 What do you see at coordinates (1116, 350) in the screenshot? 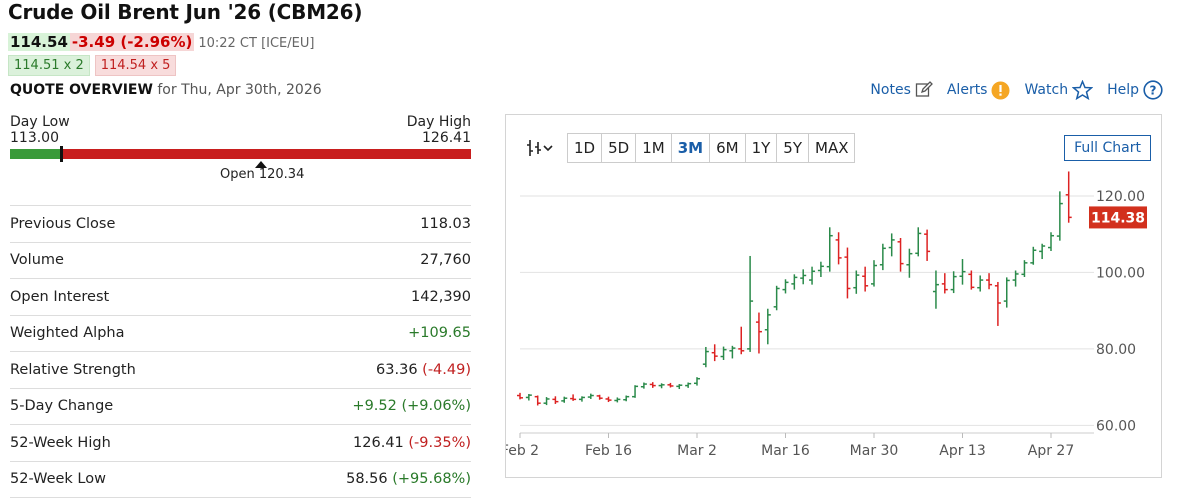
I see `y-tick-label: 80.00` at bounding box center [1116, 350].